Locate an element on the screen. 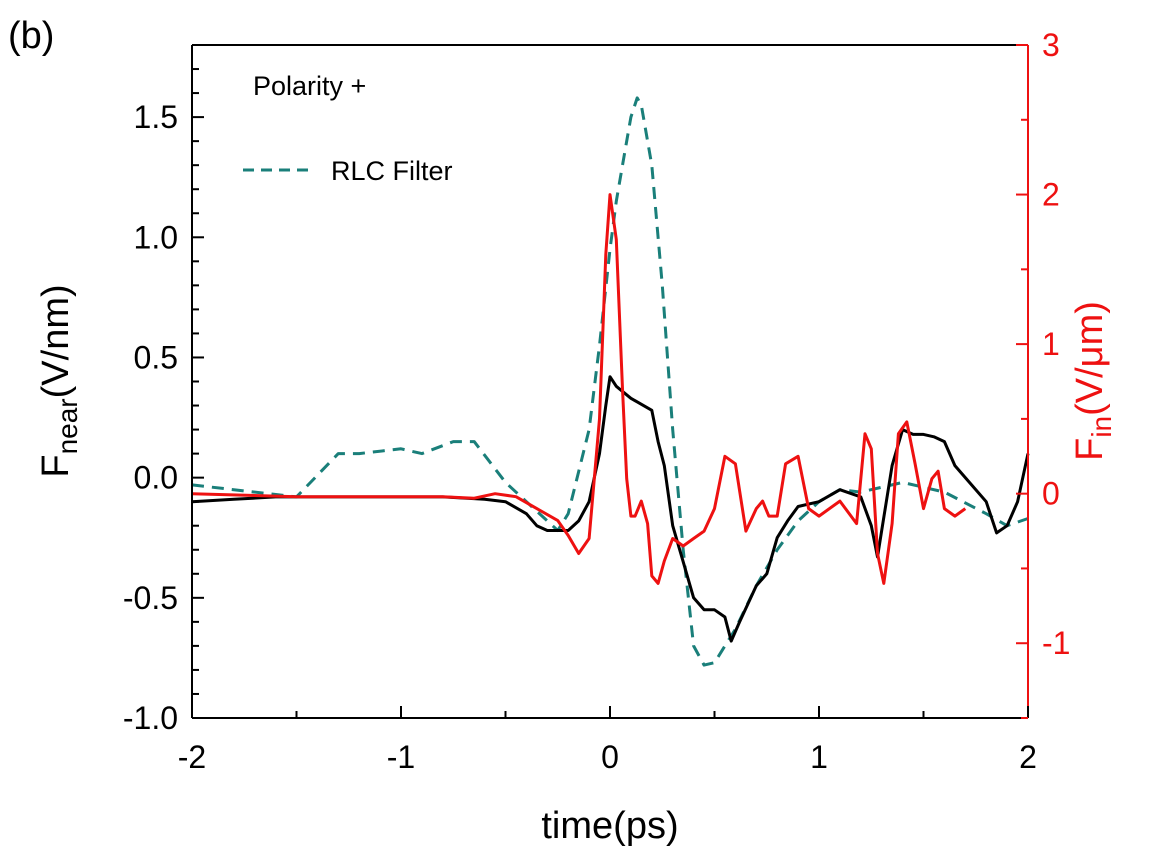  y-left-title-sub: near is located at coordinates (67, 426).